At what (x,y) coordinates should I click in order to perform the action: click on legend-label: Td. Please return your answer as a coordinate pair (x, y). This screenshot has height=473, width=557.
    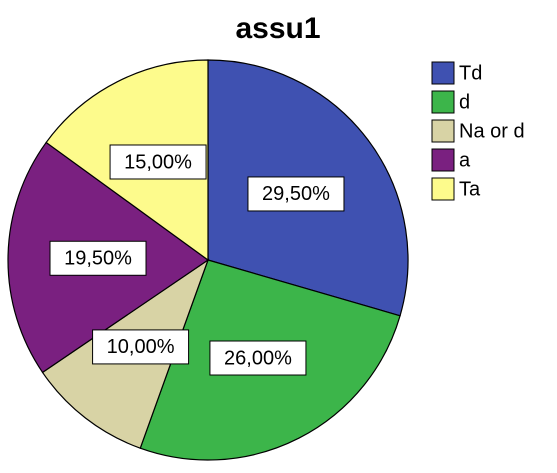
    Looking at the image, I should click on (470, 73).